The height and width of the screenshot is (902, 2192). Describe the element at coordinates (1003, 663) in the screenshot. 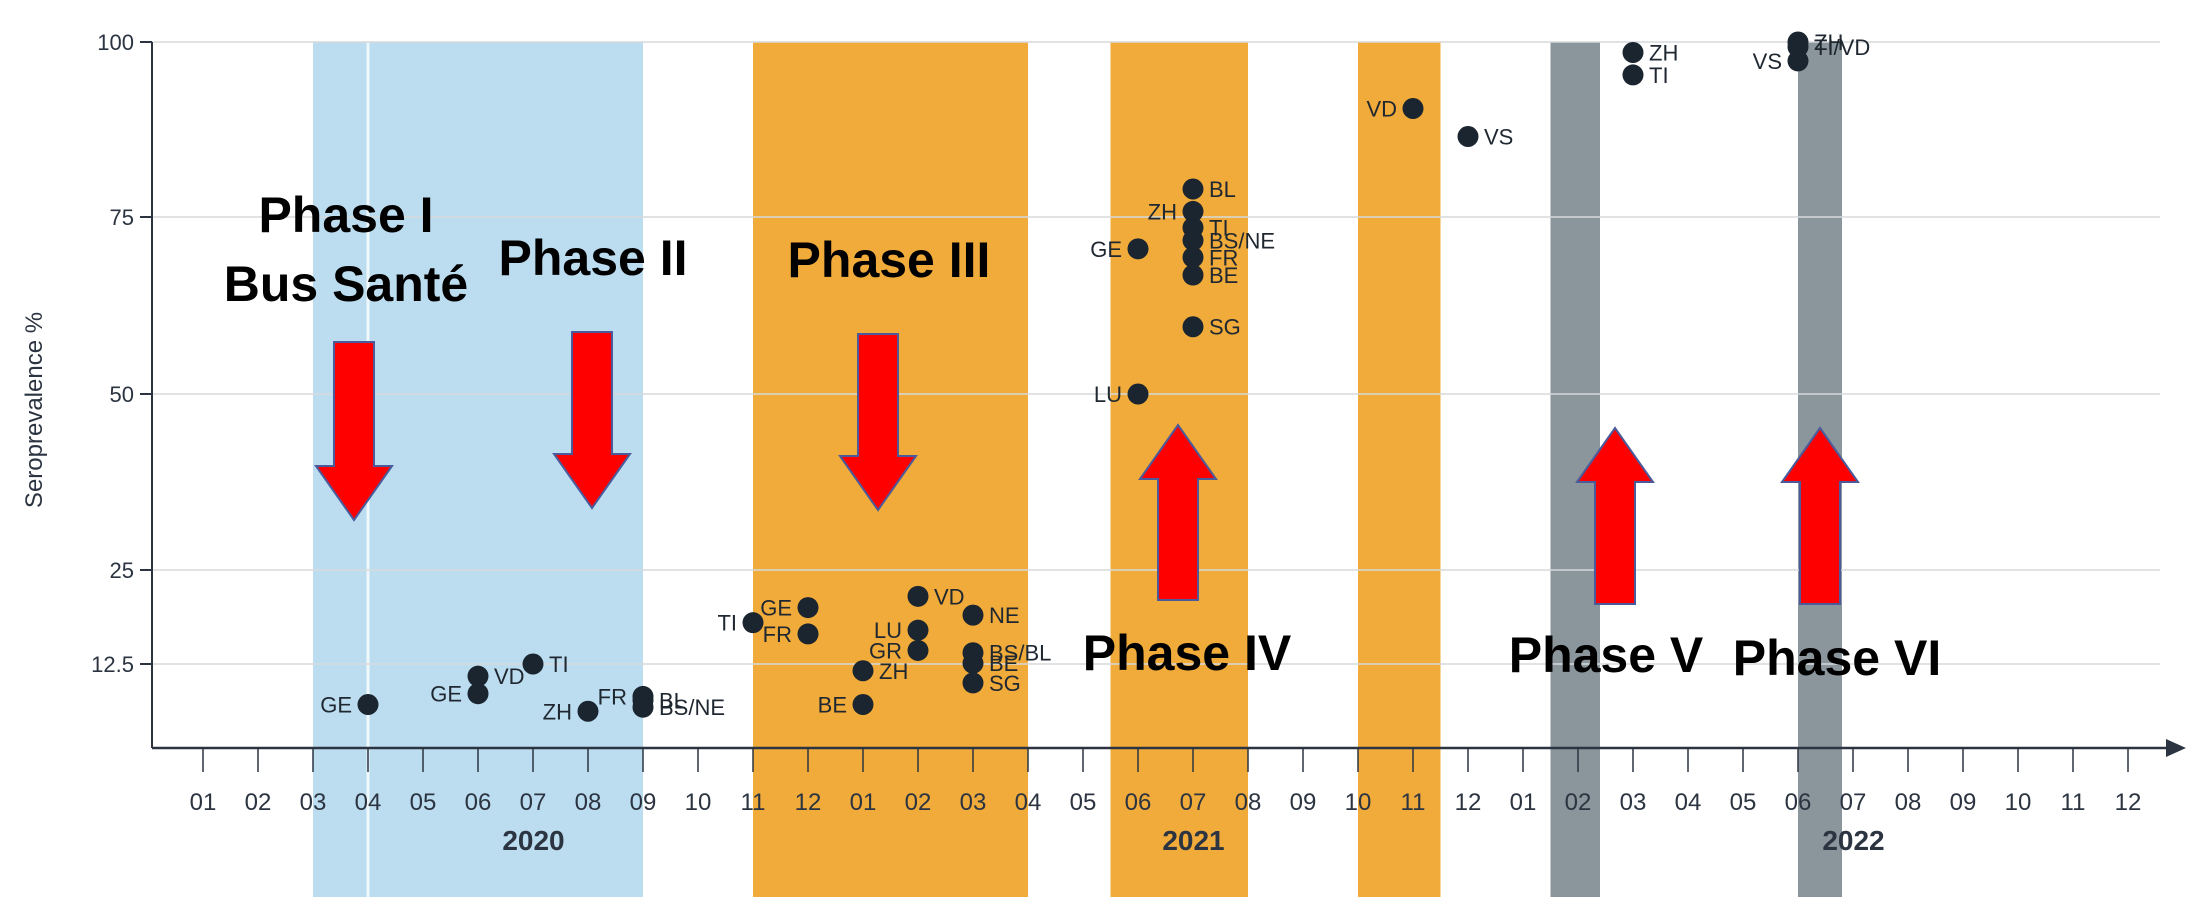

I see `data-point-label: BE` at that location.